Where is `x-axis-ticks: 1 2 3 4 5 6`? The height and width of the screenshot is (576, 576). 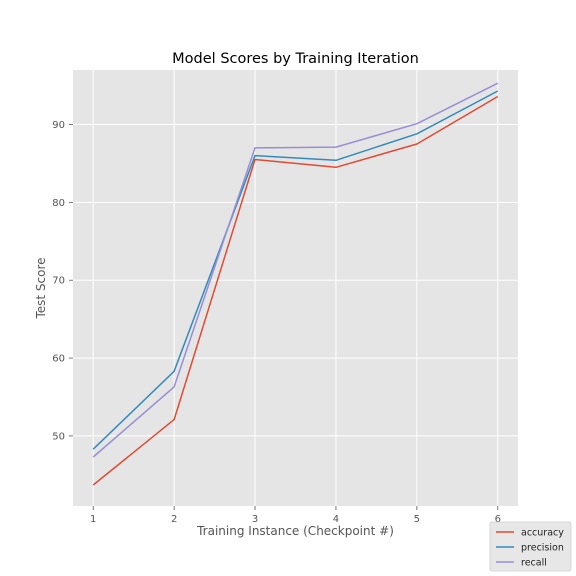 x-axis-ticks: 1 2 3 4 5 6 is located at coordinates (295, 515).